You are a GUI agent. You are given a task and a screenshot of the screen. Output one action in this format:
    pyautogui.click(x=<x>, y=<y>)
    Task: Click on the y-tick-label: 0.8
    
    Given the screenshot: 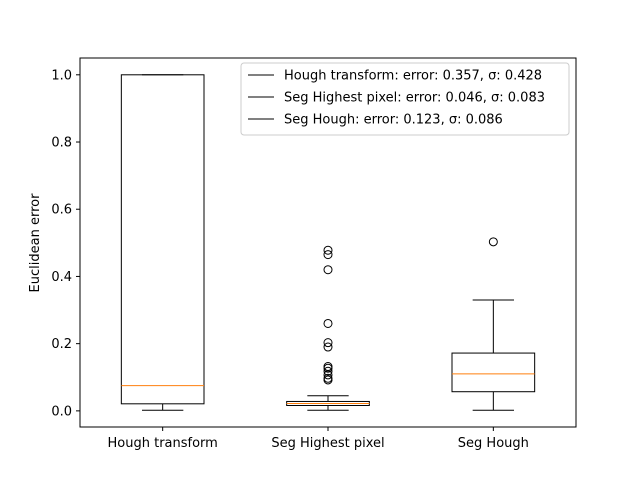 What is the action you would take?
    pyautogui.click(x=61, y=143)
    